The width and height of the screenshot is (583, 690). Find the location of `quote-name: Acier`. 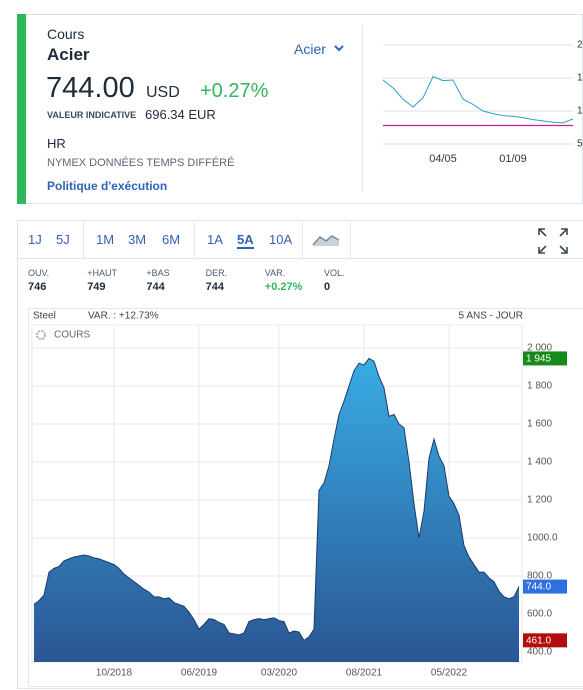

quote-name: Acier is located at coordinates (68, 54).